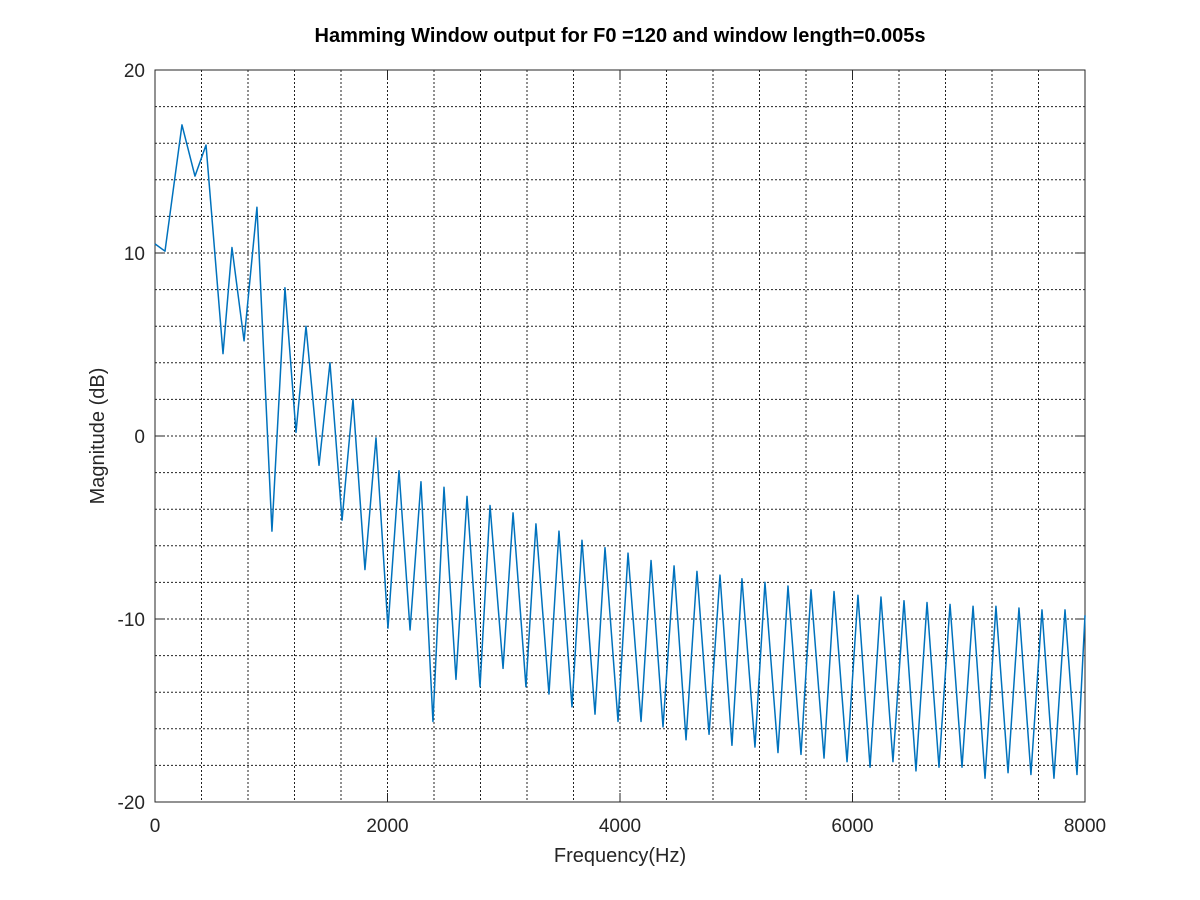  Describe the element at coordinates (134, 254) in the screenshot. I see `y-tick-label: 10` at that location.